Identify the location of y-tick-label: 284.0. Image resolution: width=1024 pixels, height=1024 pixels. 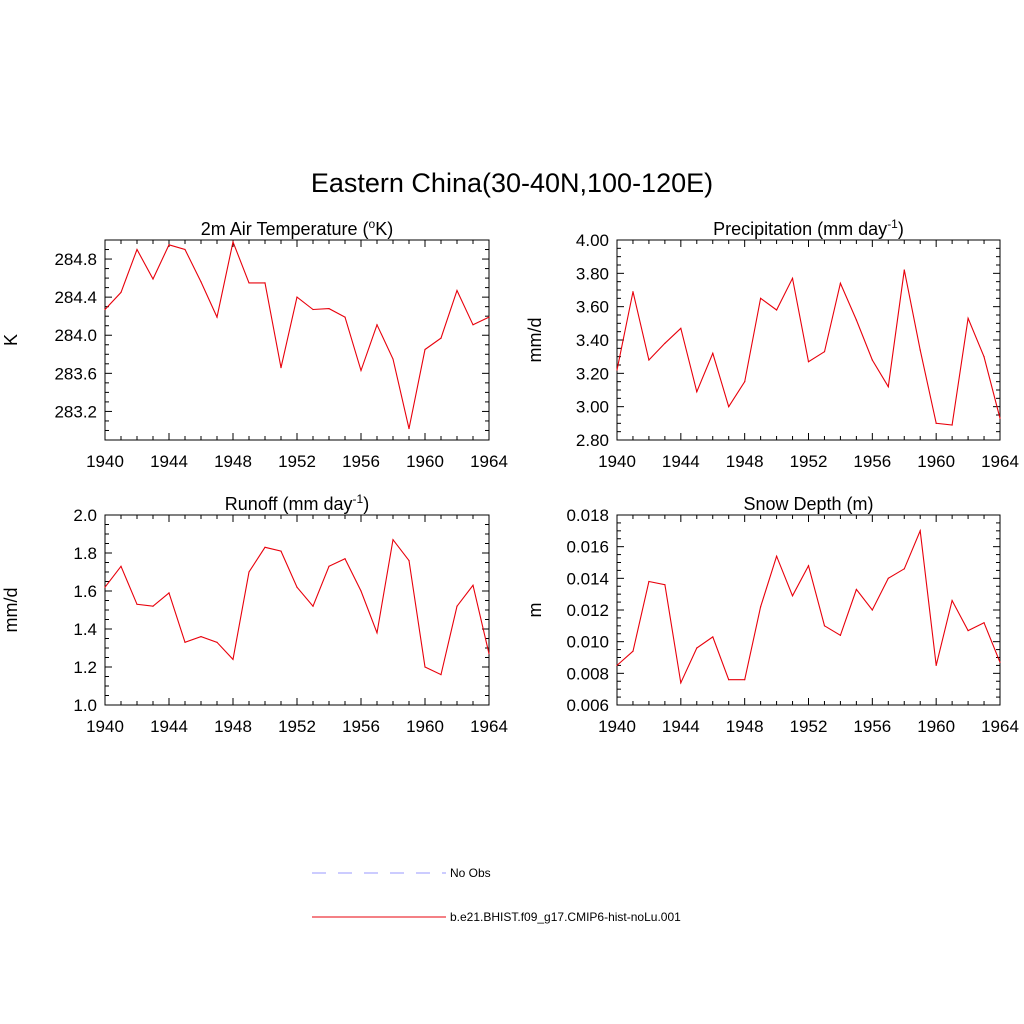
(75, 335).